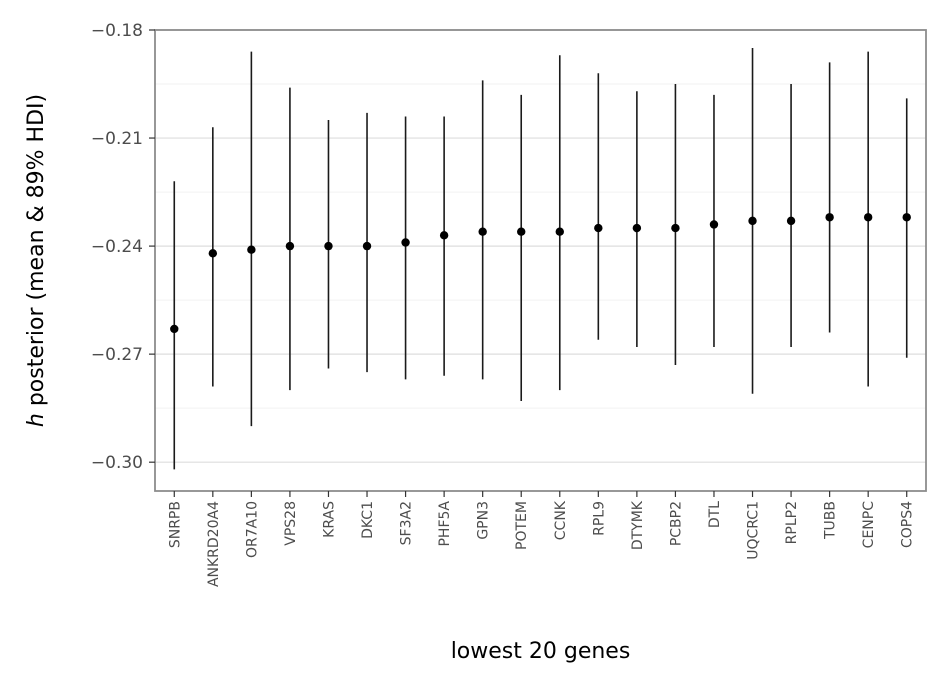 The image size is (948, 685). What do you see at coordinates (541, 651) in the screenshot?
I see `x-axis-title: lowest 20 genes` at bounding box center [541, 651].